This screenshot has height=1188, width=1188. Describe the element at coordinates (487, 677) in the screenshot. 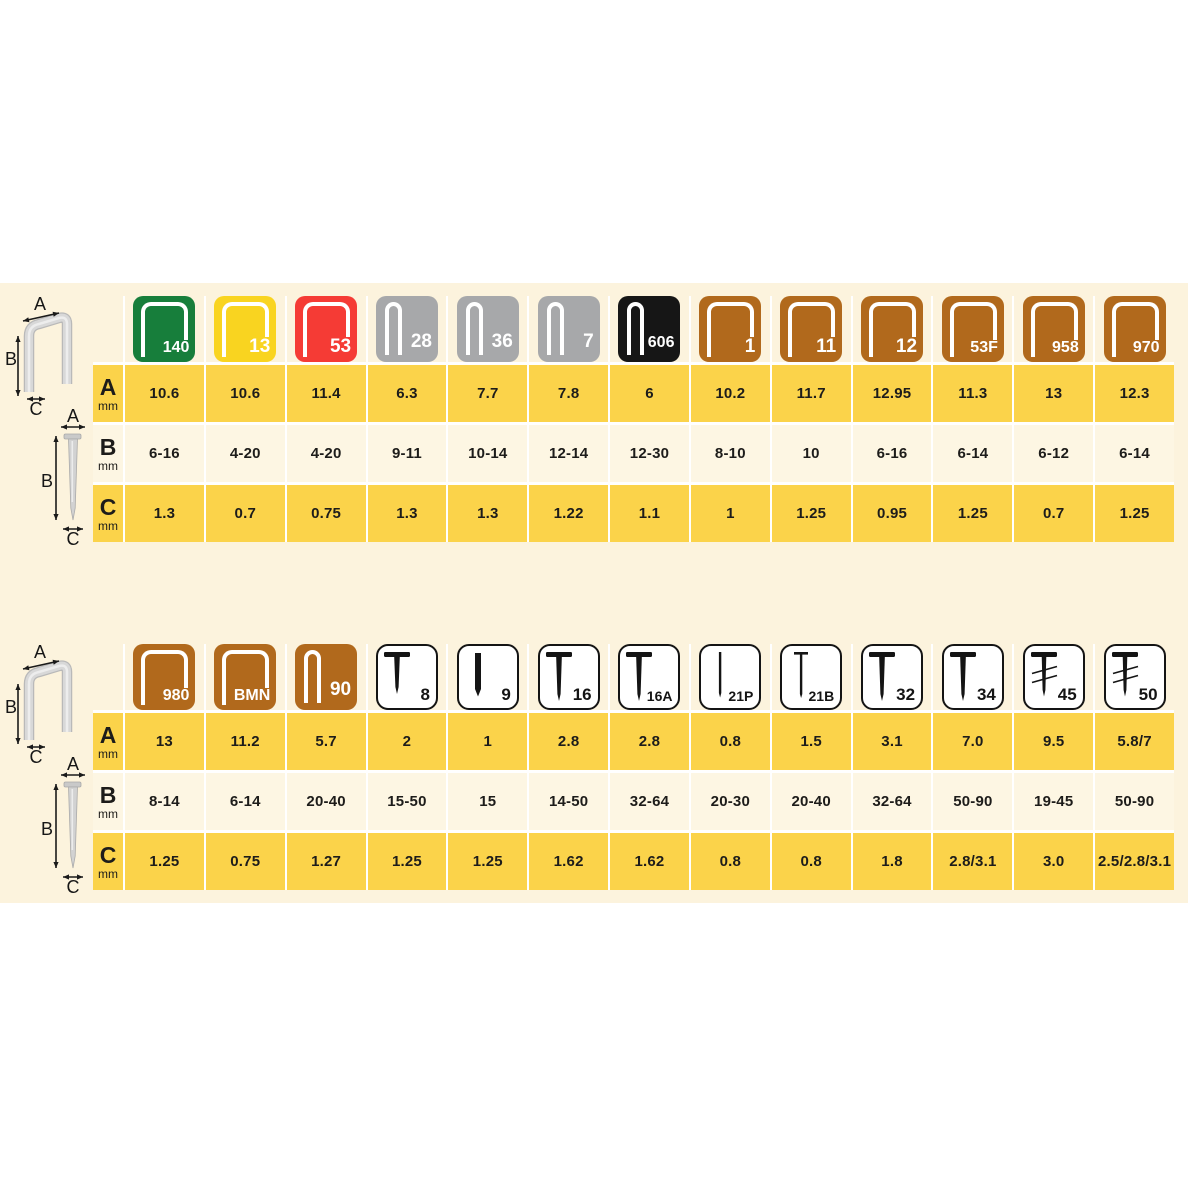

I see `pin-nail-icon: 9` at that location.